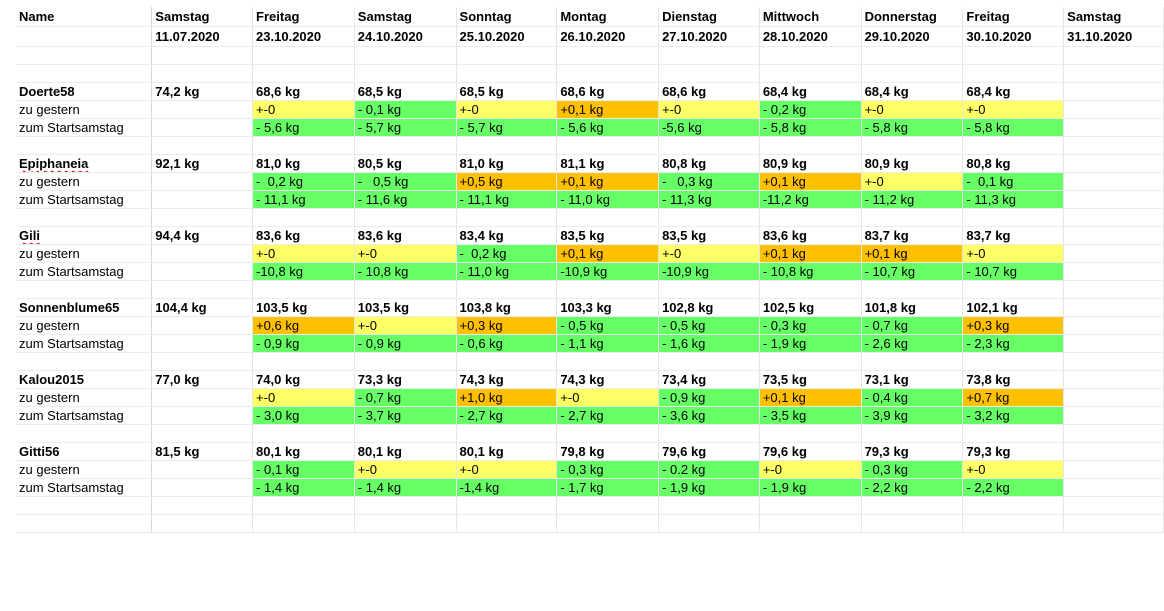 This screenshot has width=1164, height=611. Describe the element at coordinates (303, 343) in the screenshot. I see `start-diff-cell: - 0,9 kg` at that location.